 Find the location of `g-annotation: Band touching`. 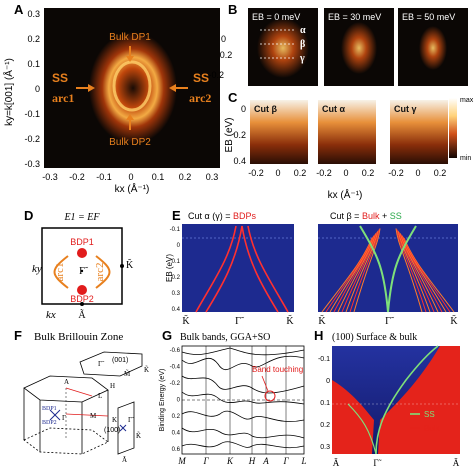

g-annotation: Band touching is located at coordinates (277, 369).